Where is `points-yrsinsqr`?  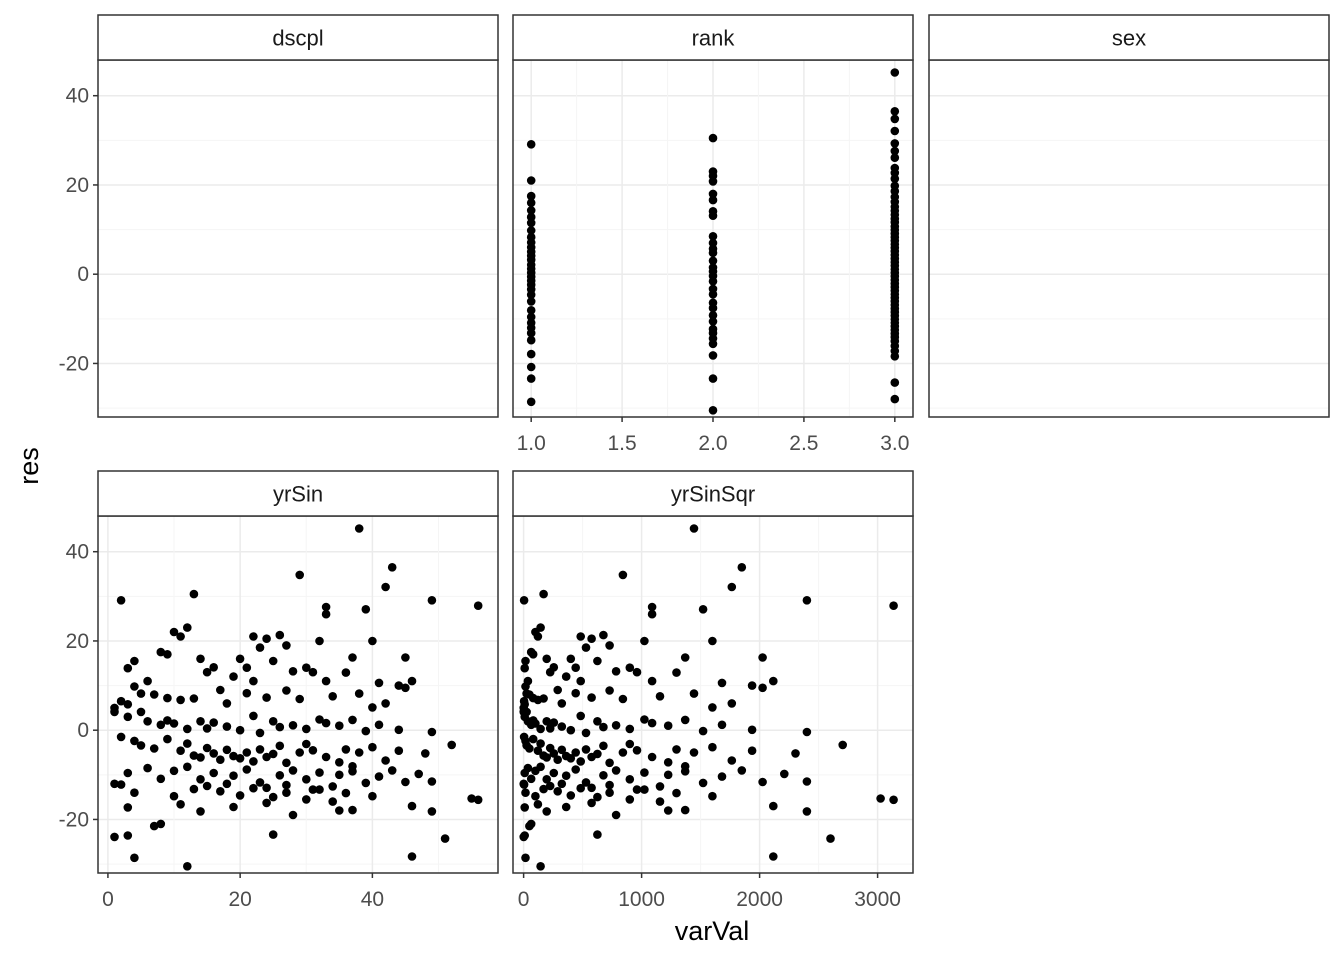
points-yrsinsqr is located at coordinates (708, 697).